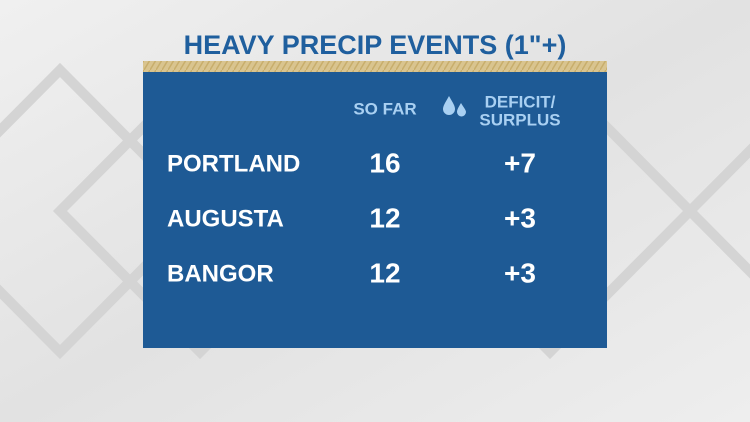 The height and width of the screenshot is (422, 750). Describe the element at coordinates (225, 218) in the screenshot. I see `row-name: AUGUSTA` at that location.